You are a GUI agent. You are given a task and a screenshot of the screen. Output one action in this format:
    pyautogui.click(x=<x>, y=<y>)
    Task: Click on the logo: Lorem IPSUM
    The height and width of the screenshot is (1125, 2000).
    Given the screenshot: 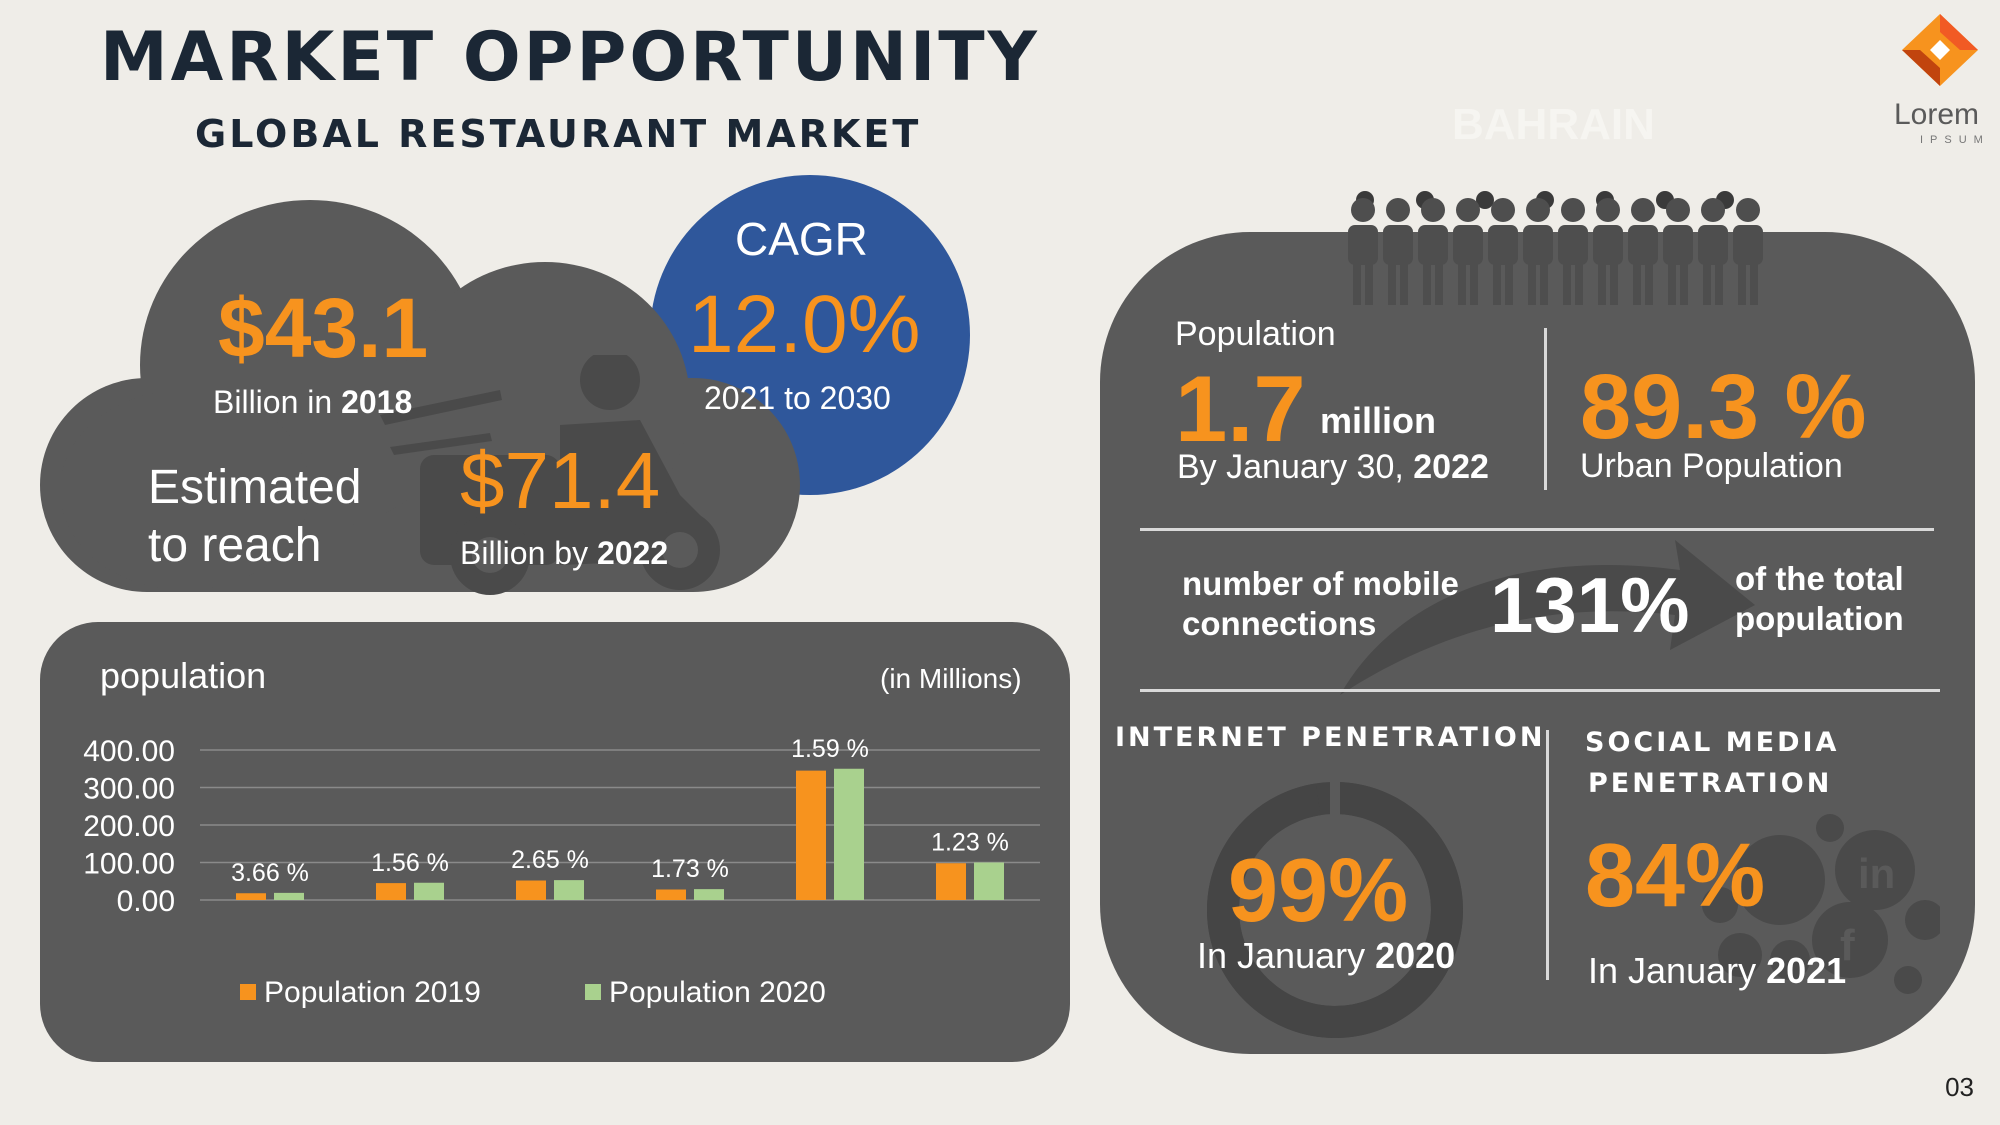 What is the action you would take?
    pyautogui.click(x=1935, y=78)
    